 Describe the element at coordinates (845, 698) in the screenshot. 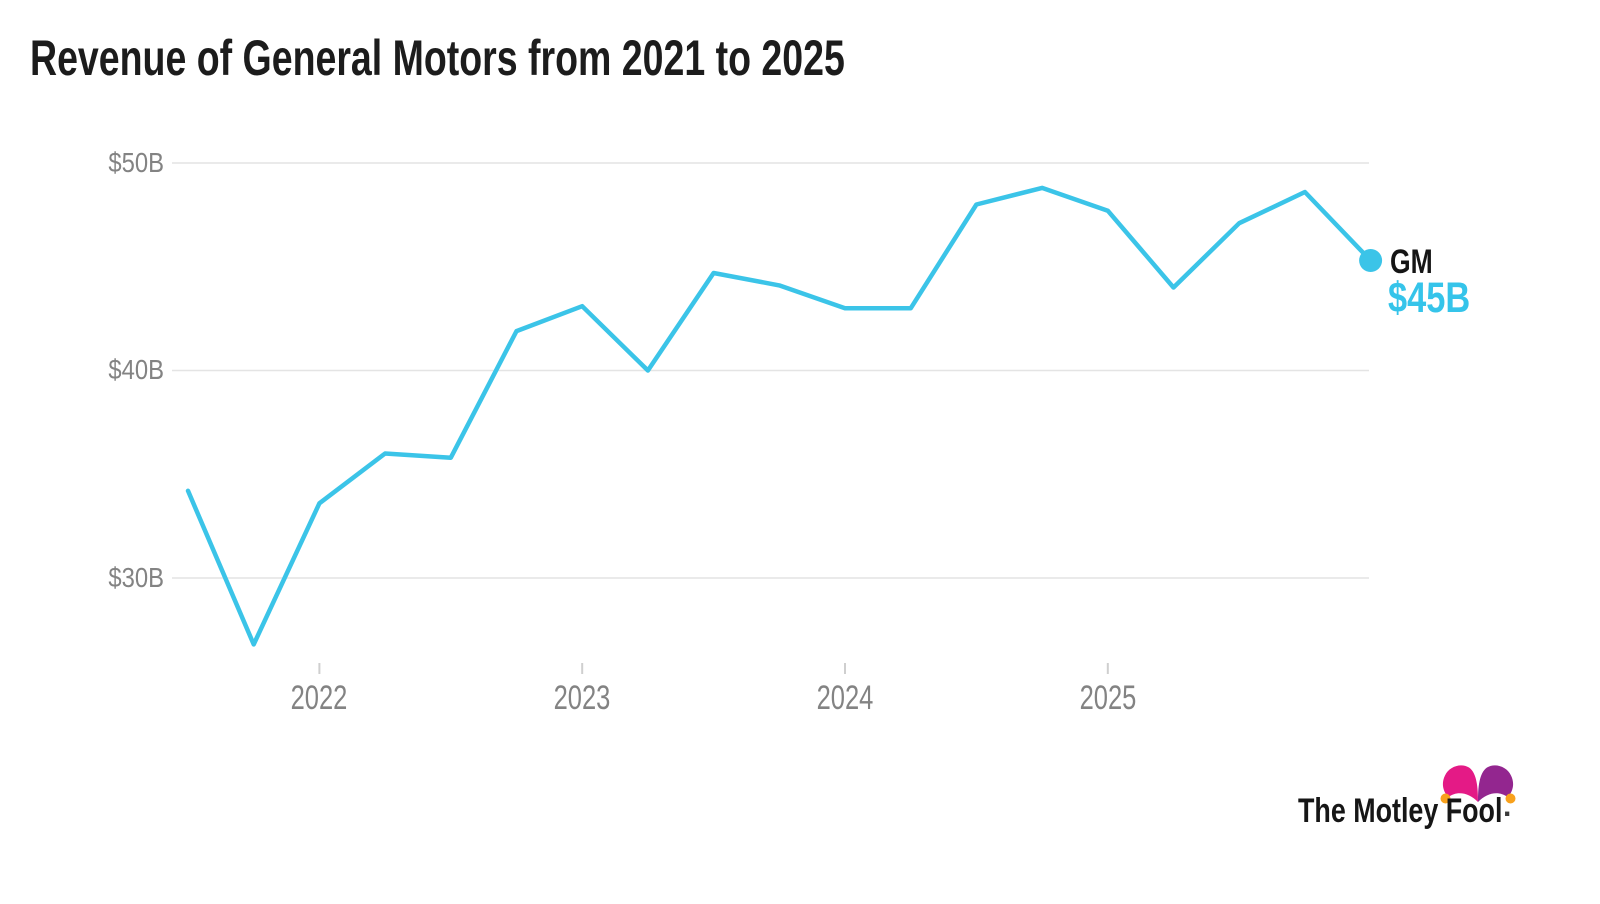

I see `x-axis-label: 2024` at that location.